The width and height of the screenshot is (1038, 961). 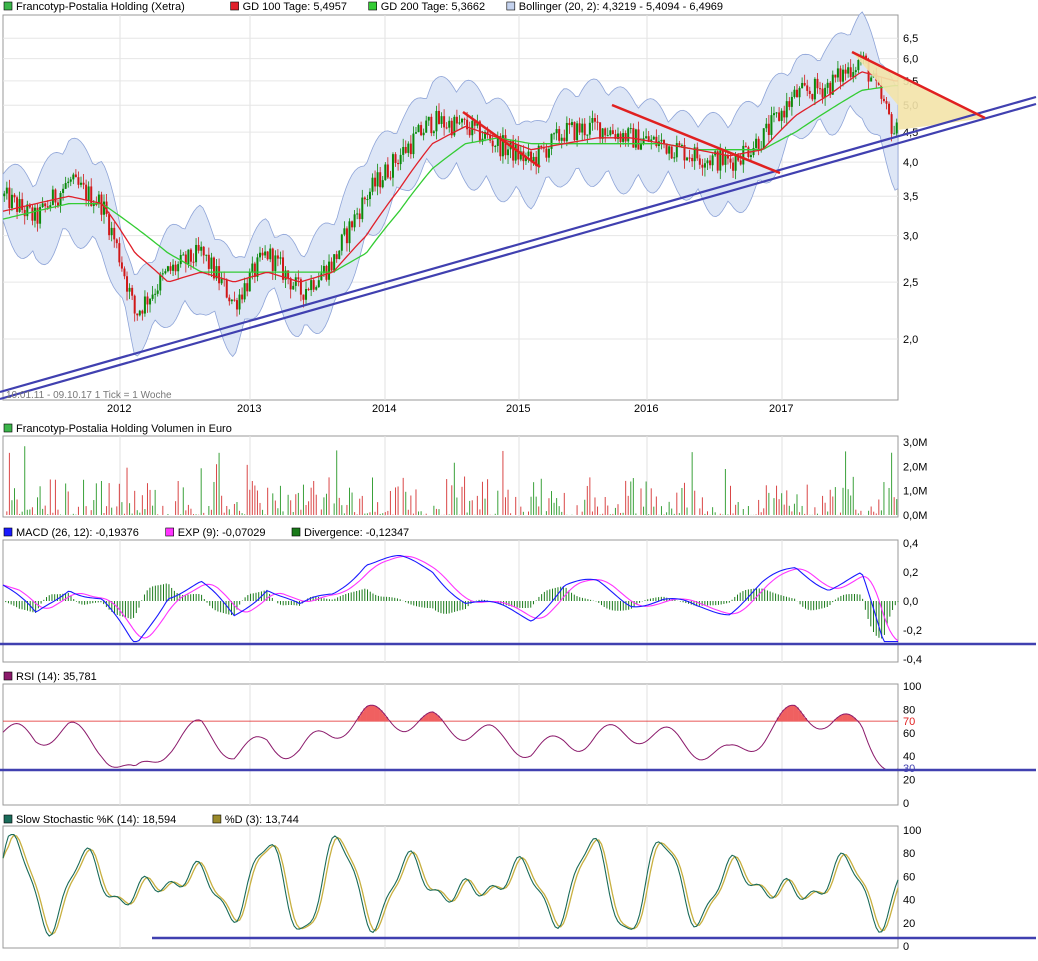 What do you see at coordinates (909, 924) in the screenshot?
I see `y-tick-label: 20` at bounding box center [909, 924].